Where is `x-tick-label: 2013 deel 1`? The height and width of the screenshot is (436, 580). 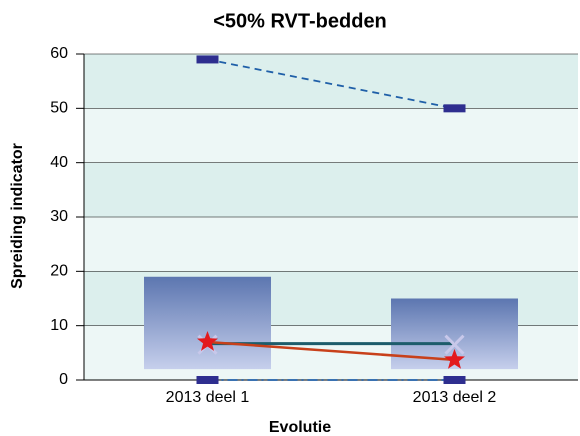
x-tick-label: 2013 deel 1 is located at coordinates (208, 397).